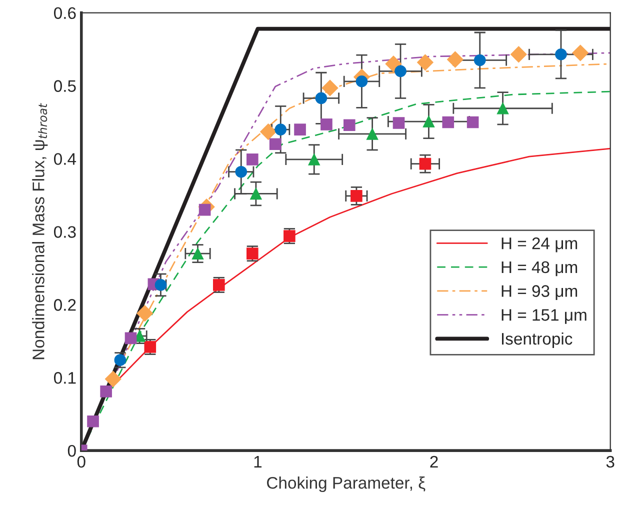 The height and width of the screenshot is (512, 626). I want to click on x-tick-label: 1, so click(258, 462).